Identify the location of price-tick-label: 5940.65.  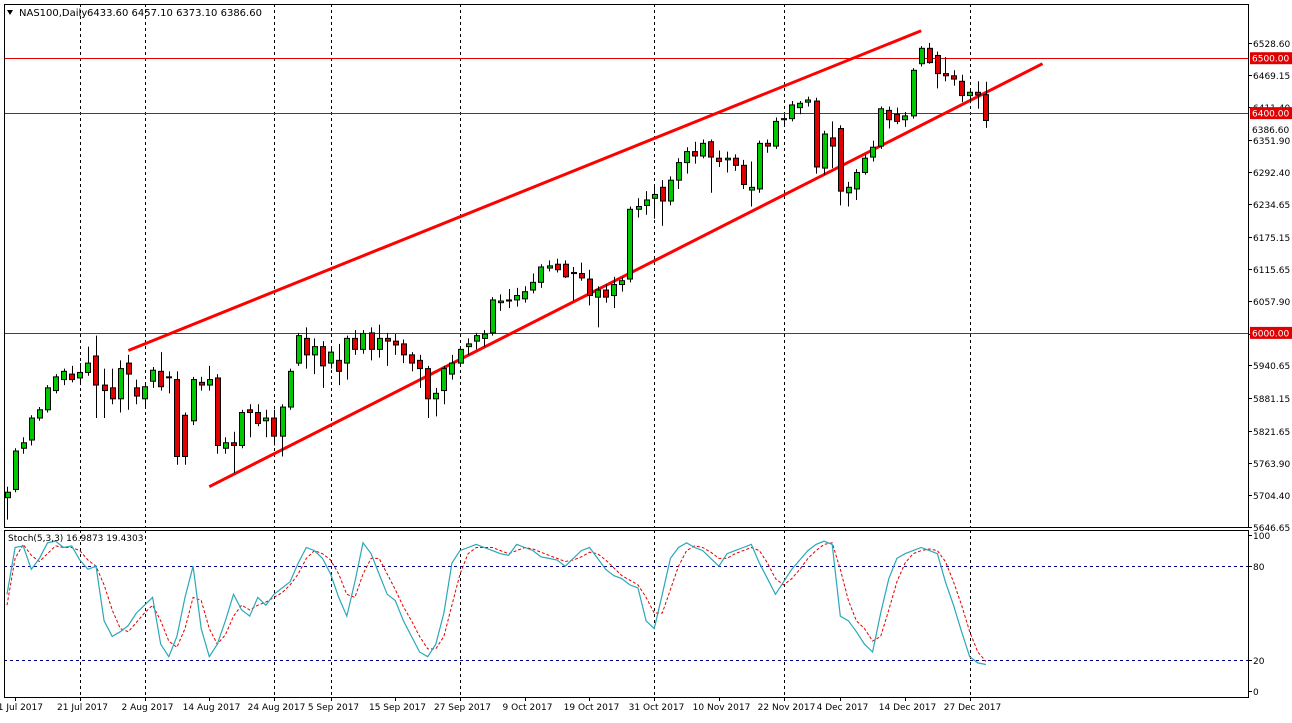
(1271, 367).